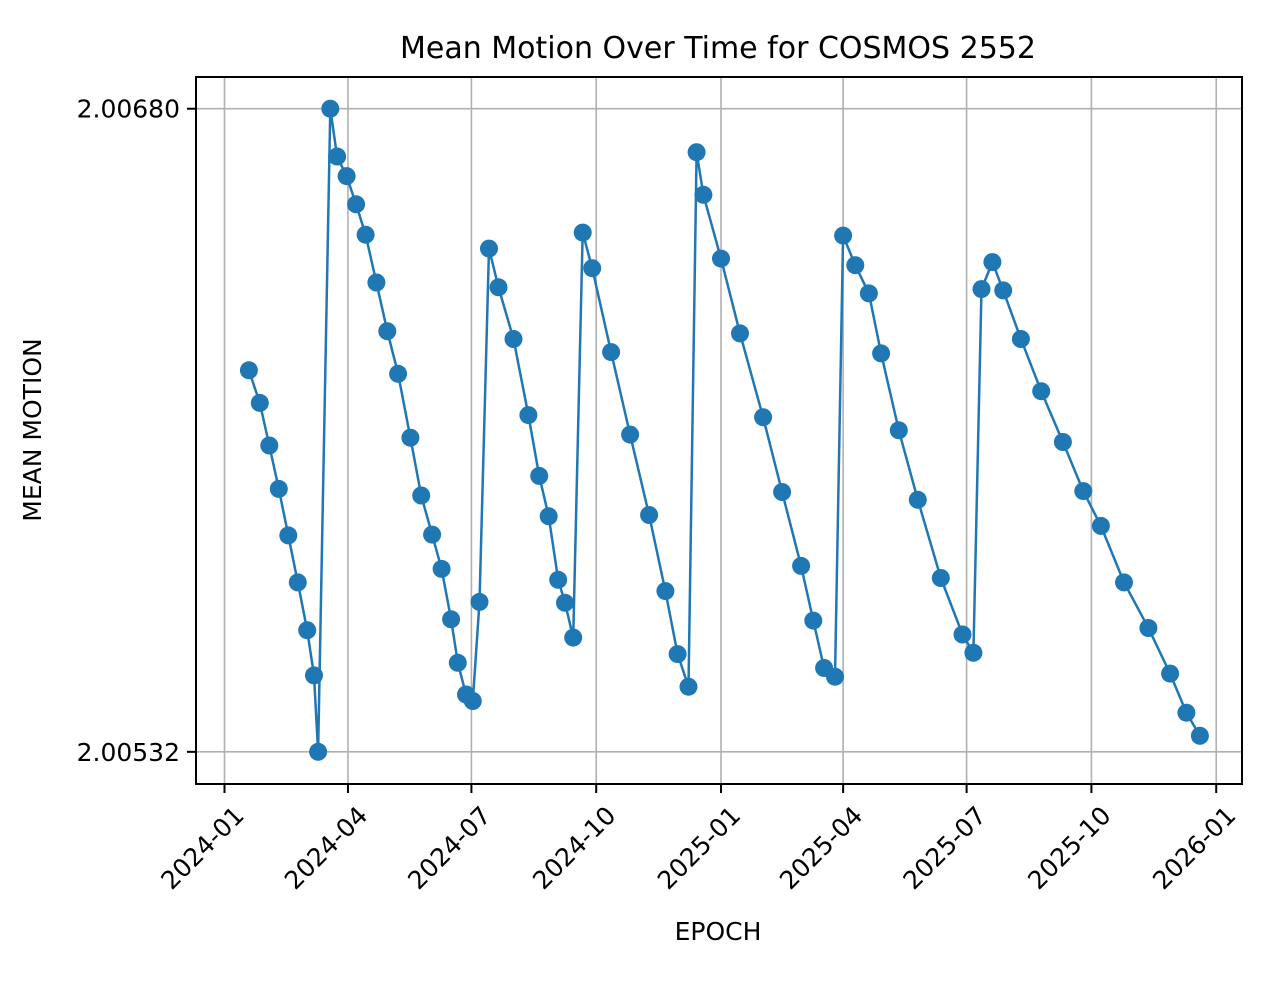 The image size is (1280, 986). Describe the element at coordinates (574, 848) in the screenshot. I see `x-tick-label: 2024-10` at that location.